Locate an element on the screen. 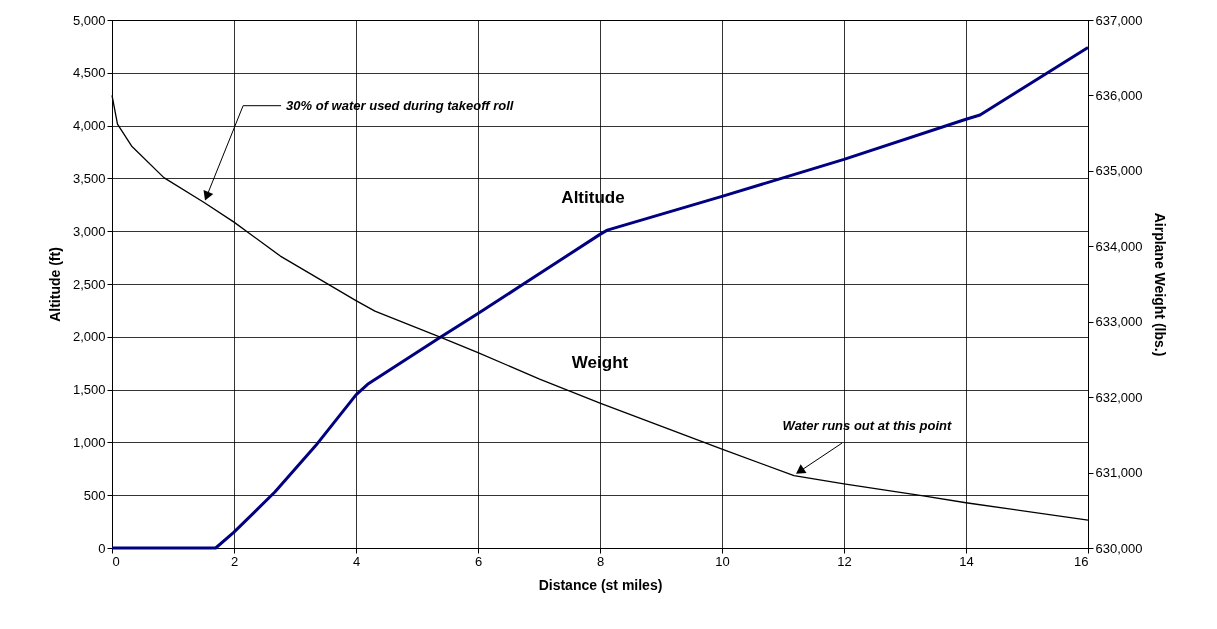  y-tick-label: 0 is located at coordinates (102, 548).